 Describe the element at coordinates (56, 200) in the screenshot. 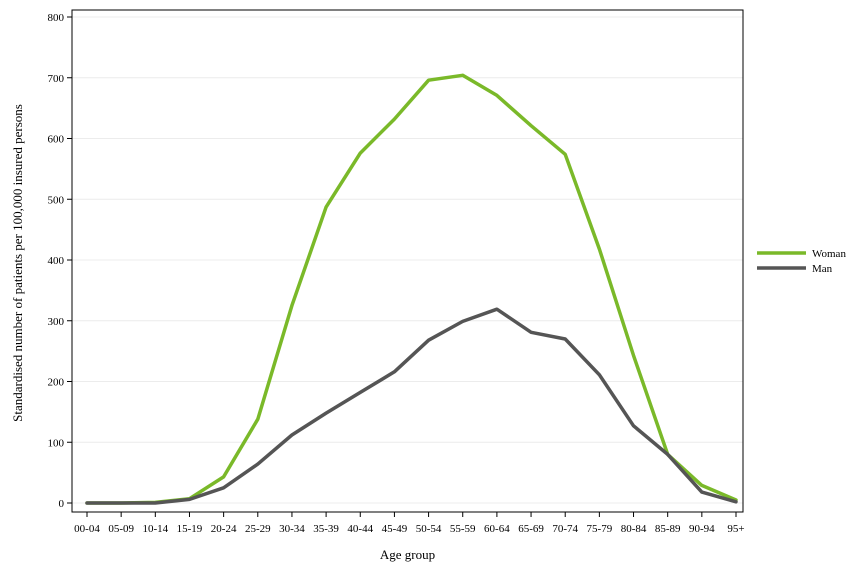

I see `y-tick-label: 500` at that location.